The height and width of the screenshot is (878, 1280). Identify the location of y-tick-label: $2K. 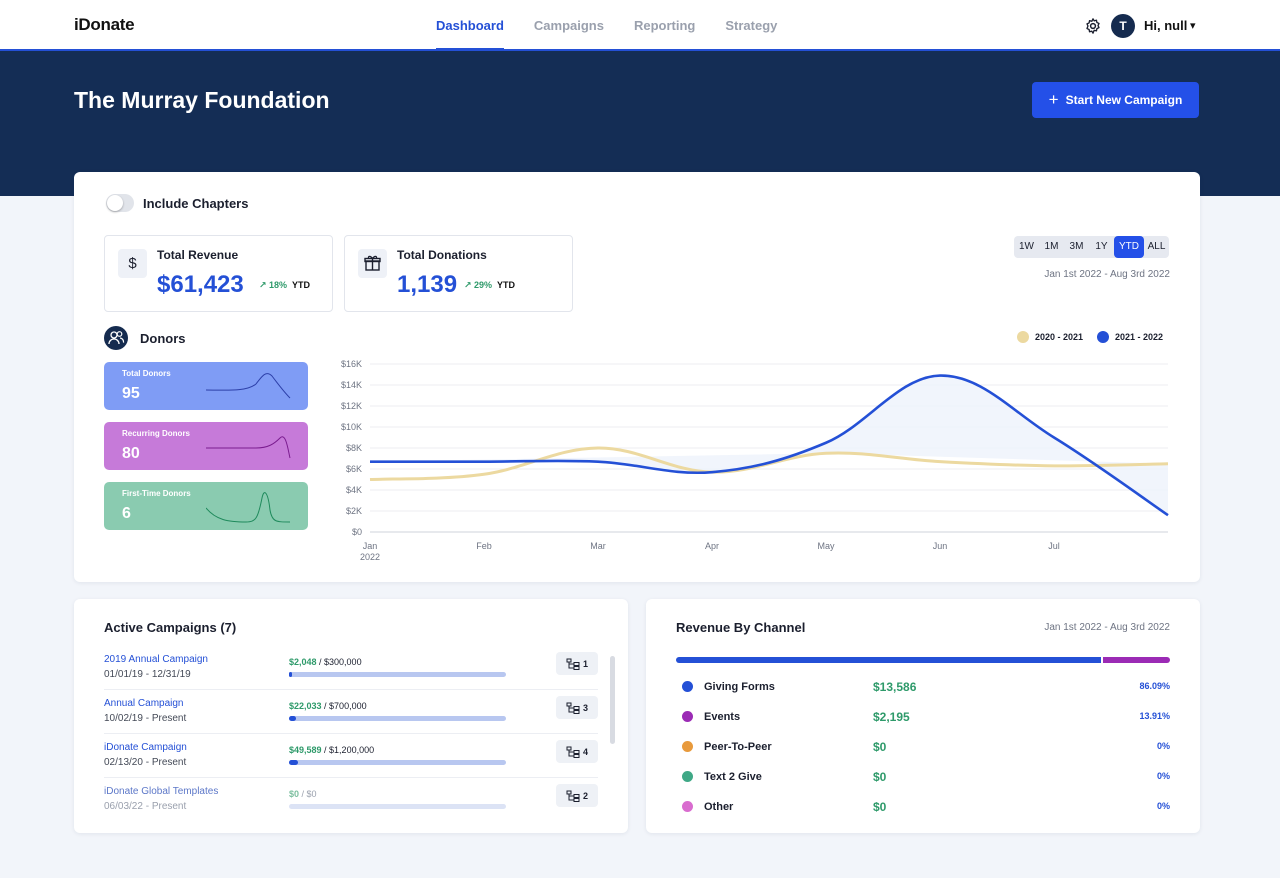
(354, 511).